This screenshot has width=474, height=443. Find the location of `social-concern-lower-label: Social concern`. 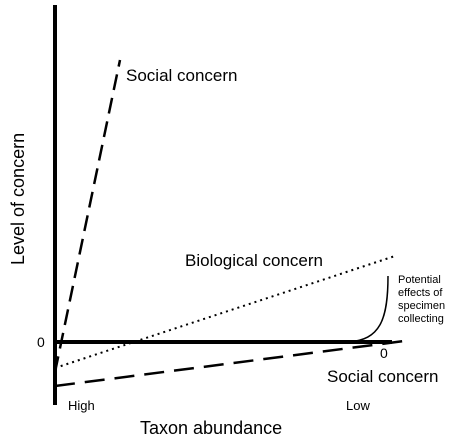

social-concern-lower-label: Social concern is located at coordinates (383, 376).